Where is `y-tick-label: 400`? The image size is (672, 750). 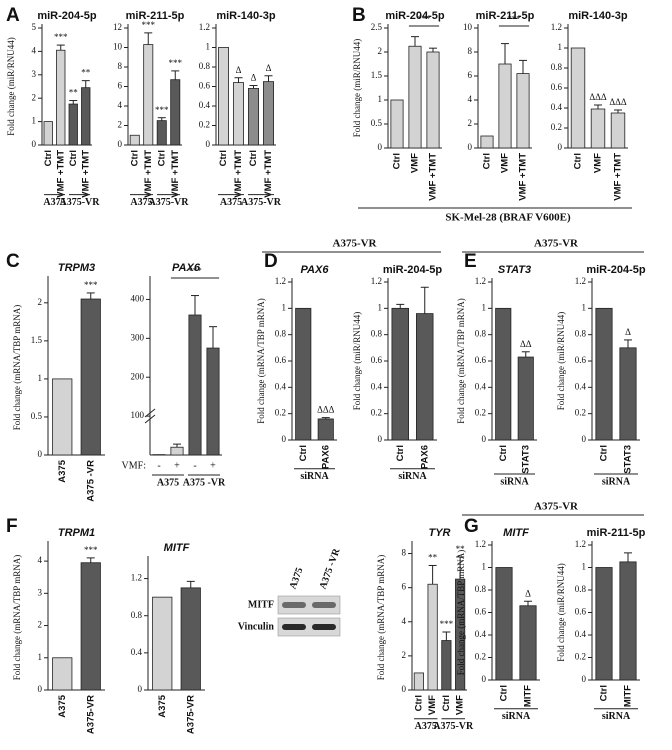 y-tick-label: 400 is located at coordinates (138, 299).